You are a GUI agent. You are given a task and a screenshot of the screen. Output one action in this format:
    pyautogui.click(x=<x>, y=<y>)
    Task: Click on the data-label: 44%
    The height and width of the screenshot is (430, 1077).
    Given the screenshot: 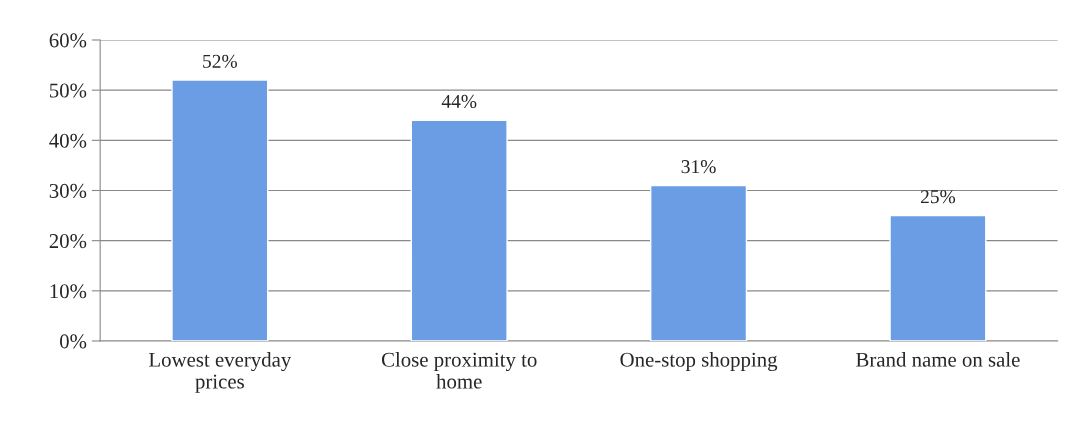 What is the action you would take?
    pyautogui.click(x=459, y=101)
    